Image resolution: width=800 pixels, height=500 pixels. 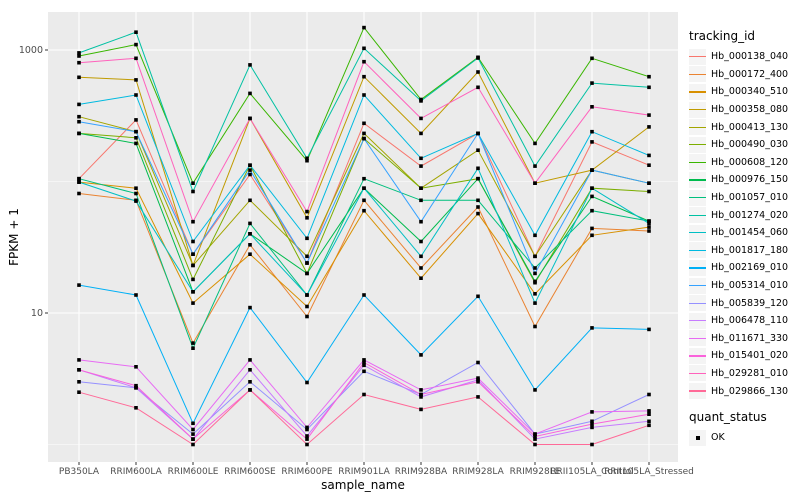 I want to click on legend-entry-label: Hb_000340_510, so click(x=750, y=92).